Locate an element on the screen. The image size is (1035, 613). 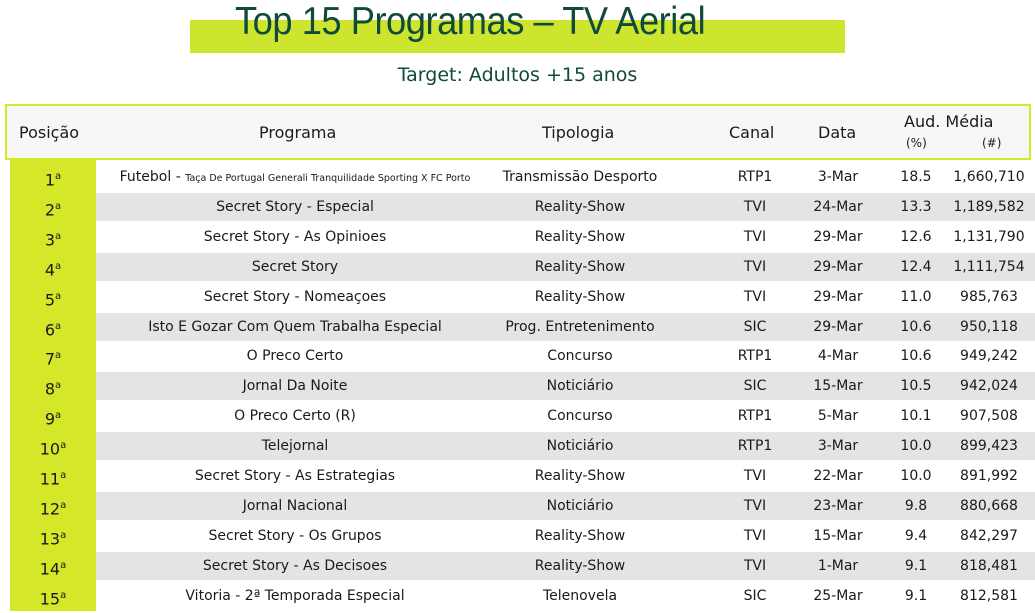
pct-text: 10.5 is located at coordinates (916, 386).